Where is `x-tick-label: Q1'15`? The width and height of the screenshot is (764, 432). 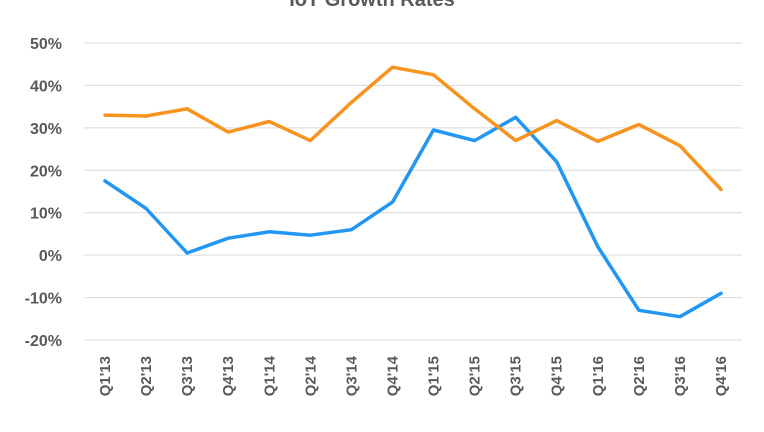 x-tick-label: Q1'15 is located at coordinates (434, 376).